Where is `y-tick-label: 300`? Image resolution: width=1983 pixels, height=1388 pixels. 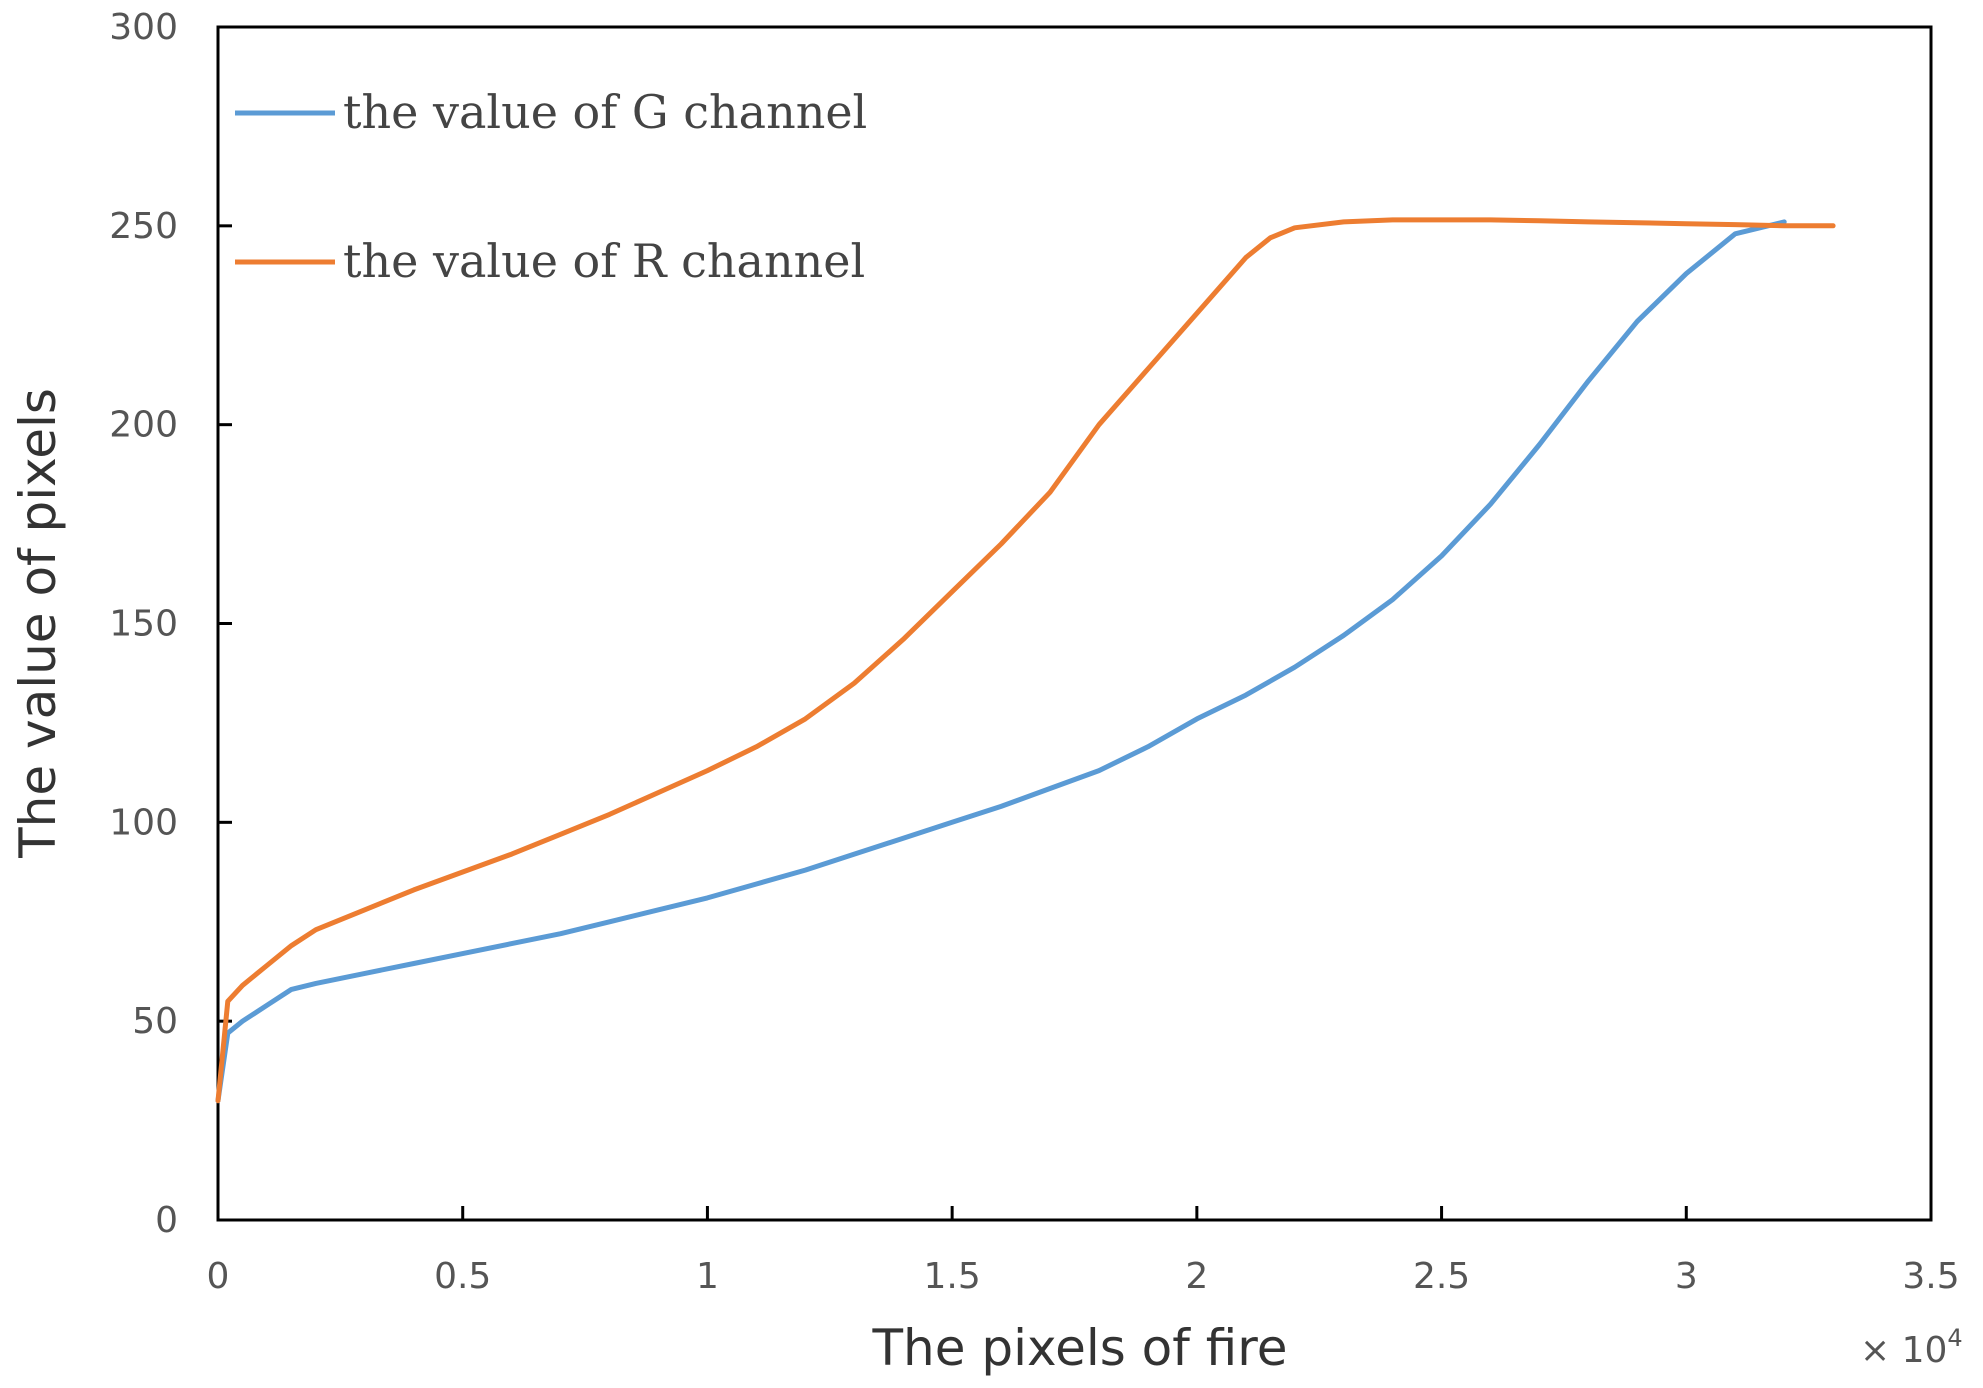
y-tick-label: 300 is located at coordinates (143, 27).